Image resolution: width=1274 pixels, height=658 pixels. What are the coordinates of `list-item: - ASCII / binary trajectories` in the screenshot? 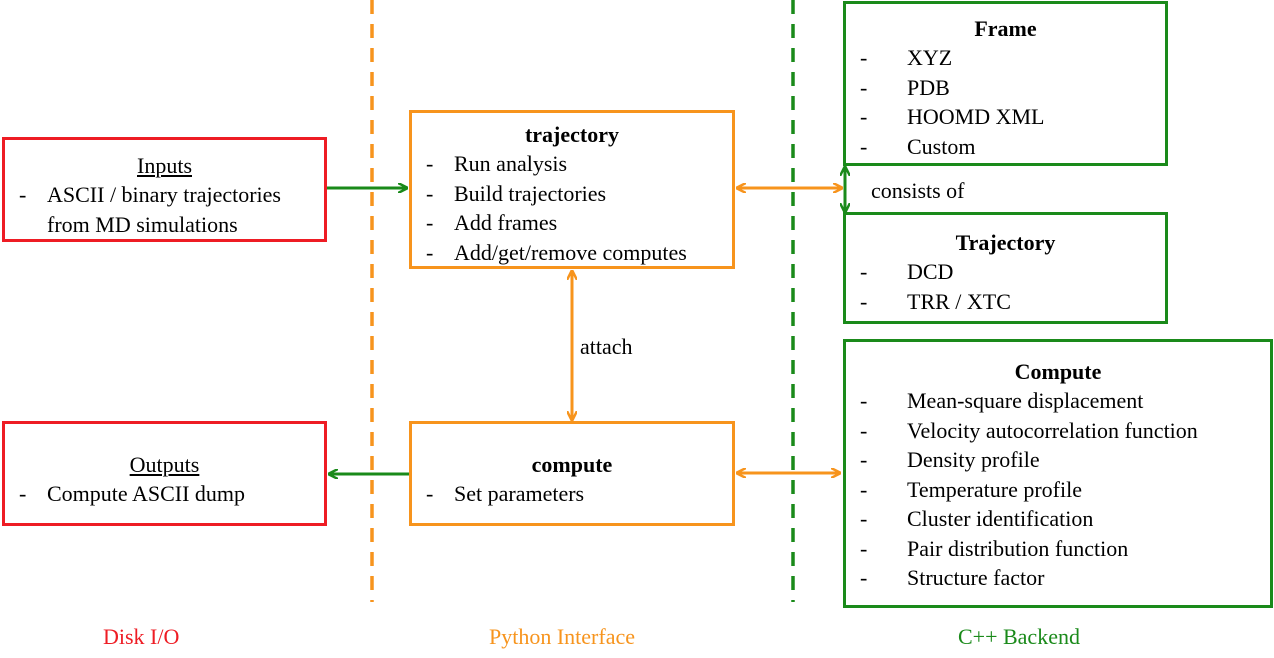 It's located at (150, 194).